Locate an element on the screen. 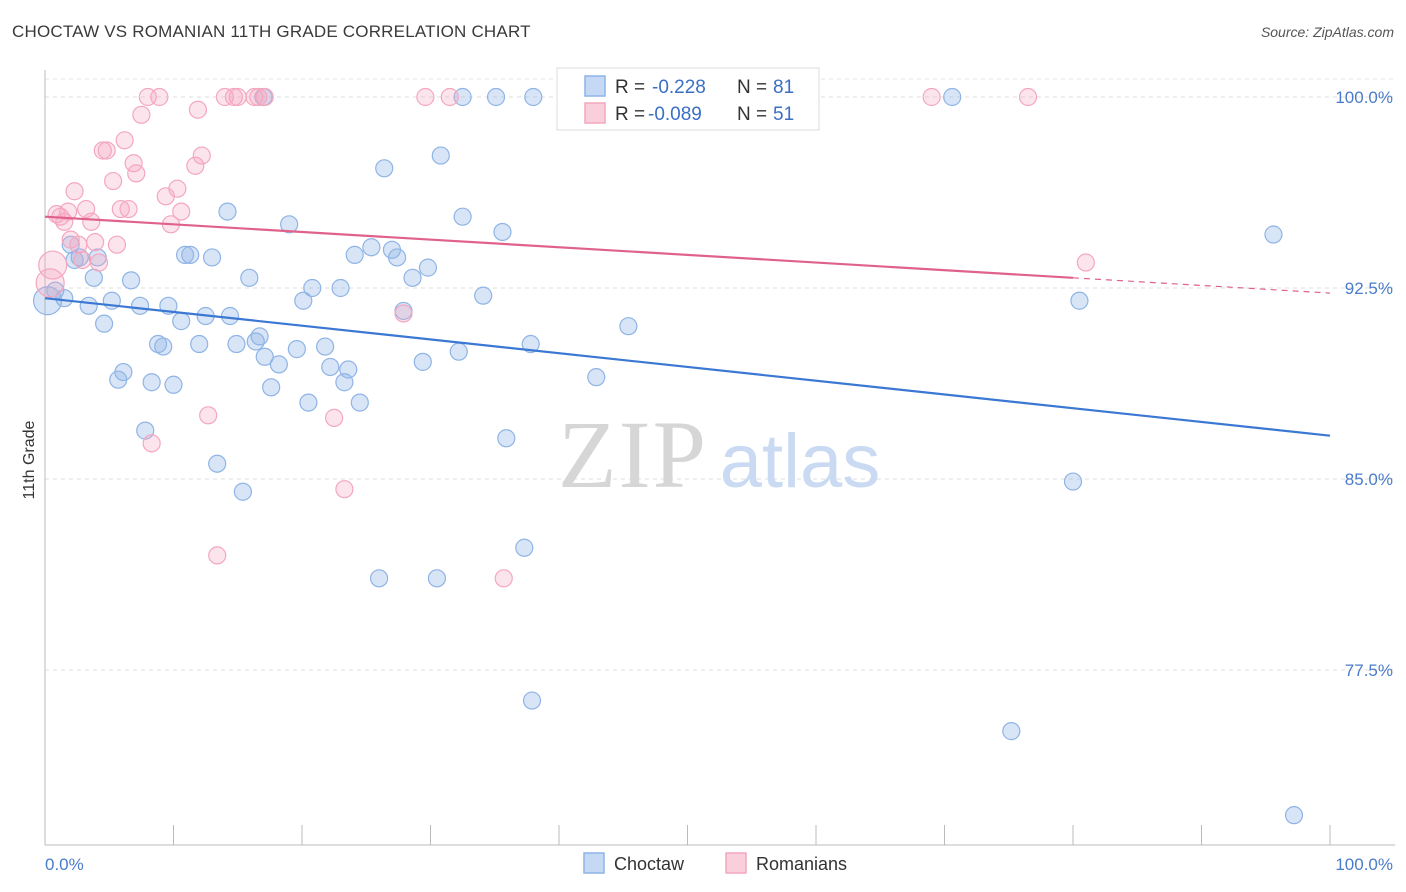 The height and width of the screenshot is (892, 1406). legend-r-label-2: R = is located at coordinates (630, 114).